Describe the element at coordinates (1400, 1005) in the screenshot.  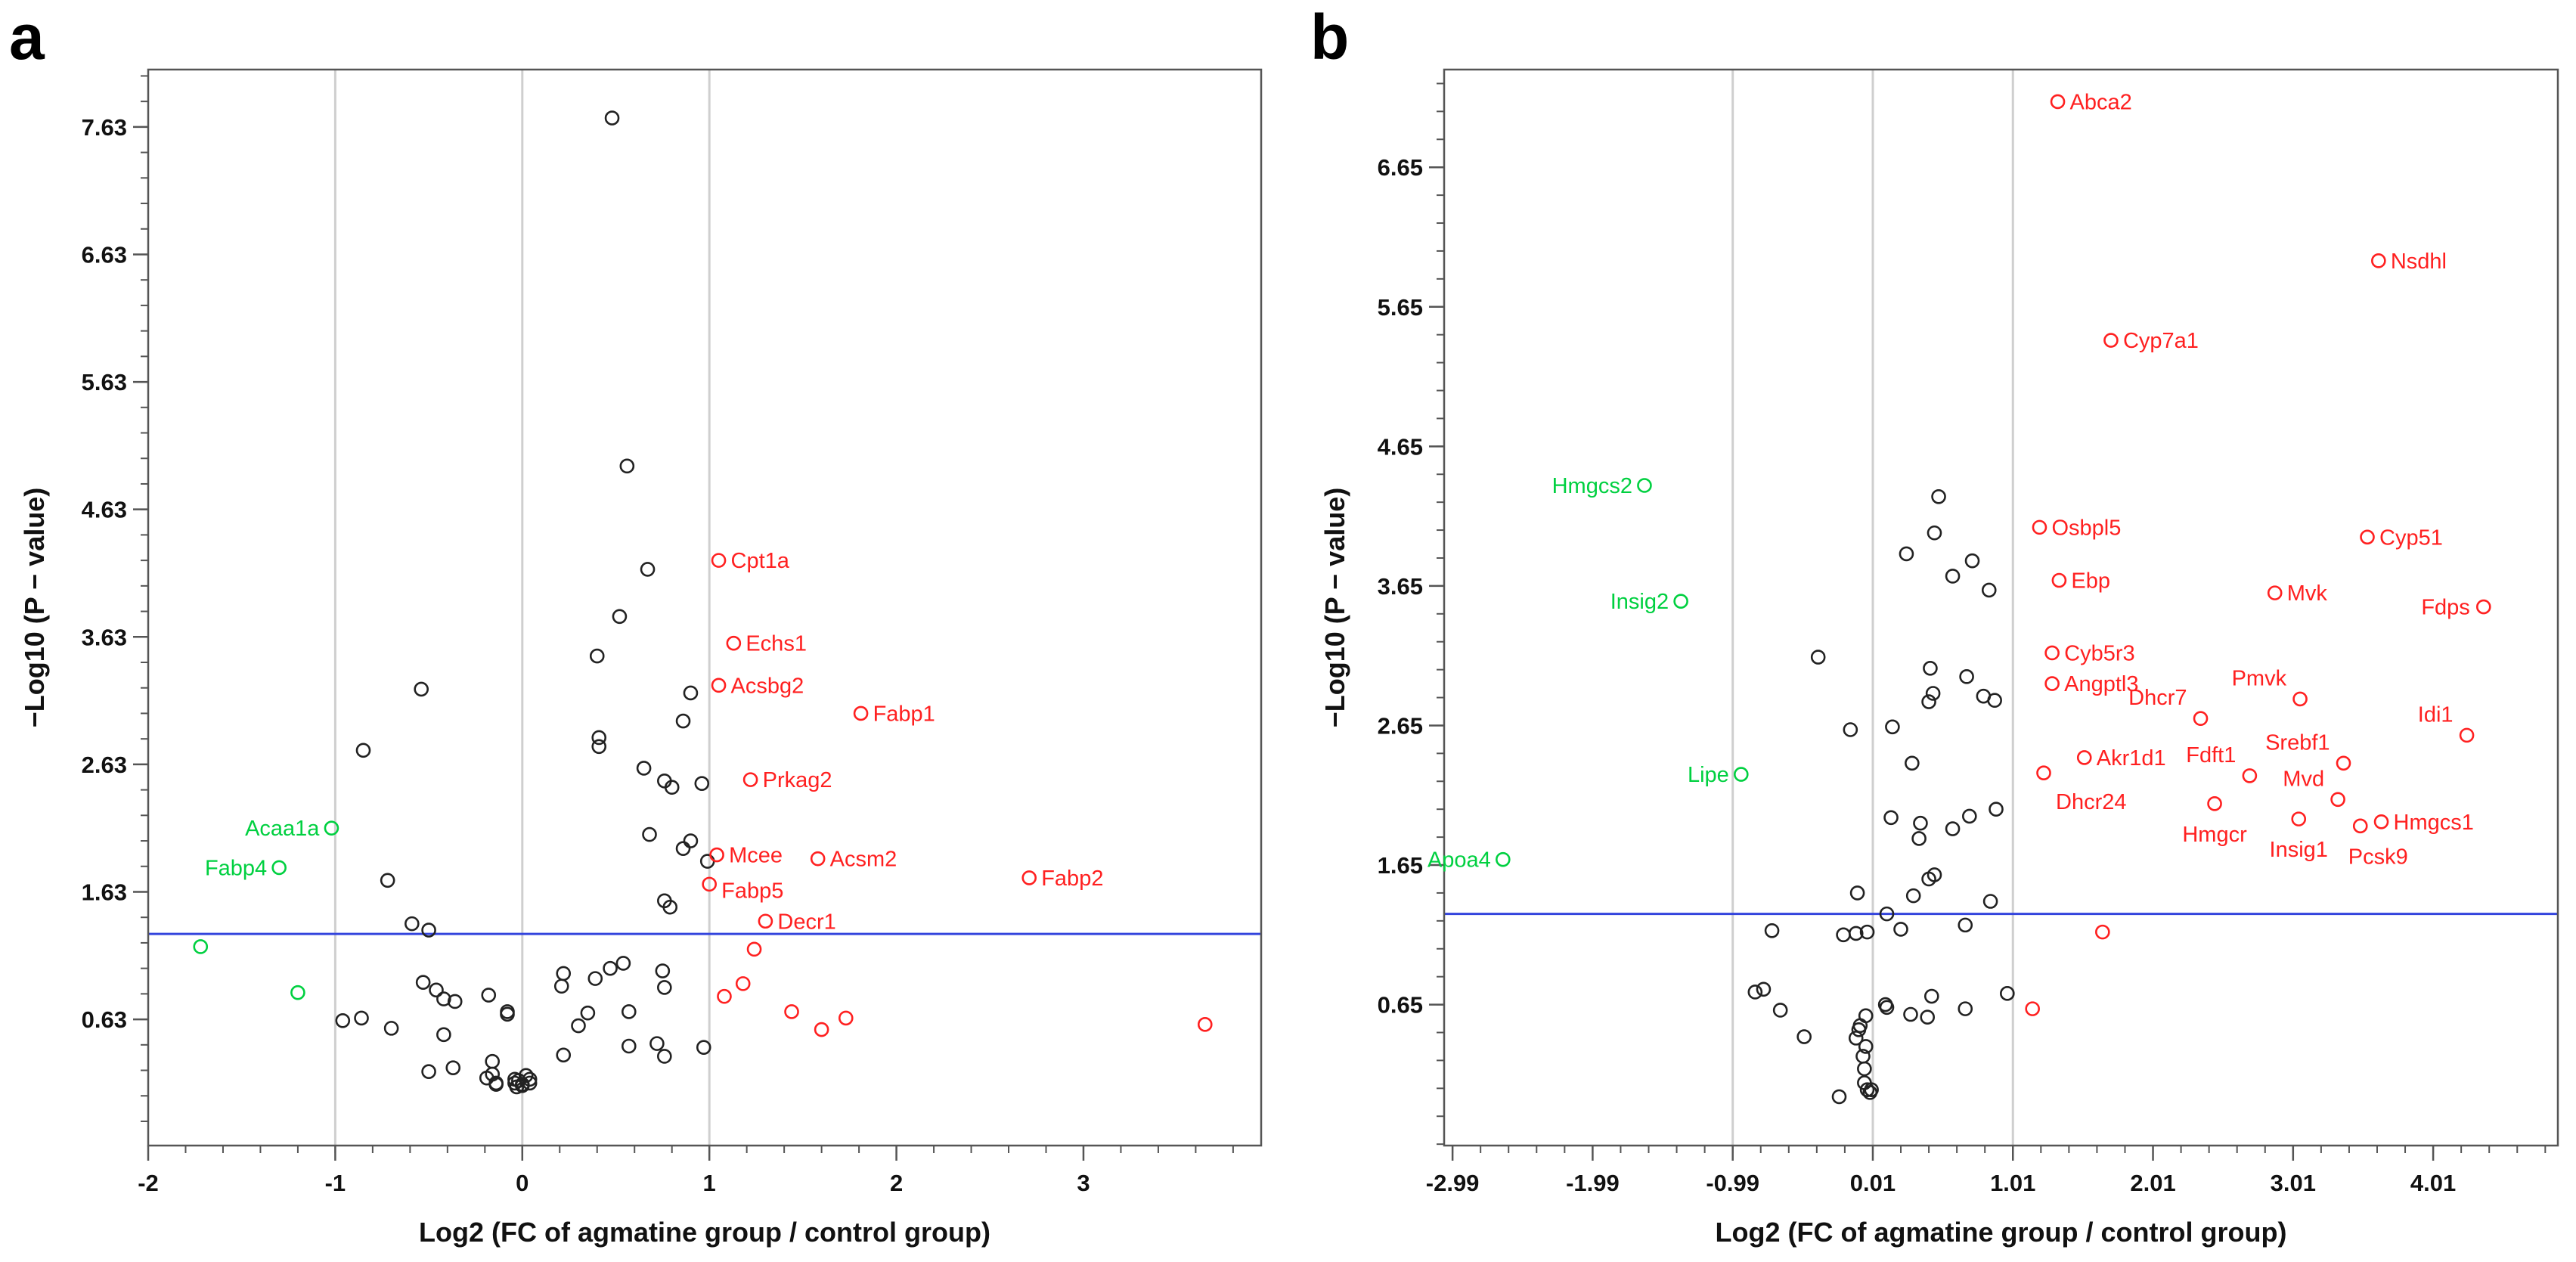
I see `y-tick-label: 0.65` at that location.